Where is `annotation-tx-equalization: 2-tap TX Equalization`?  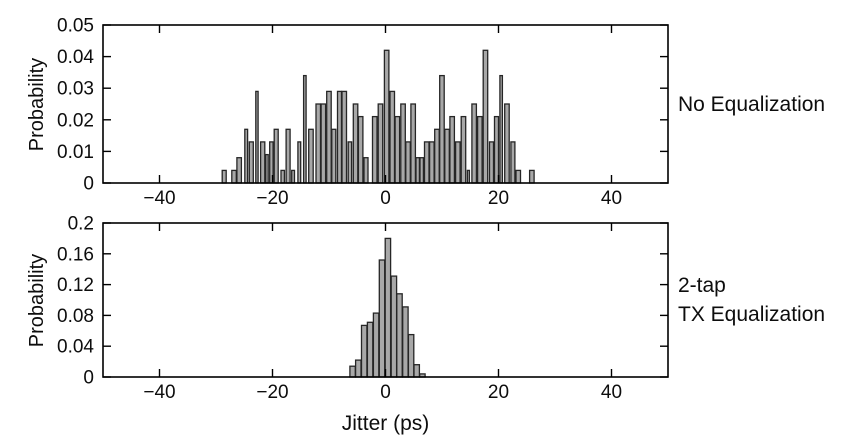 annotation-tx-equalization: 2-tap TX Equalization is located at coordinates (764, 300).